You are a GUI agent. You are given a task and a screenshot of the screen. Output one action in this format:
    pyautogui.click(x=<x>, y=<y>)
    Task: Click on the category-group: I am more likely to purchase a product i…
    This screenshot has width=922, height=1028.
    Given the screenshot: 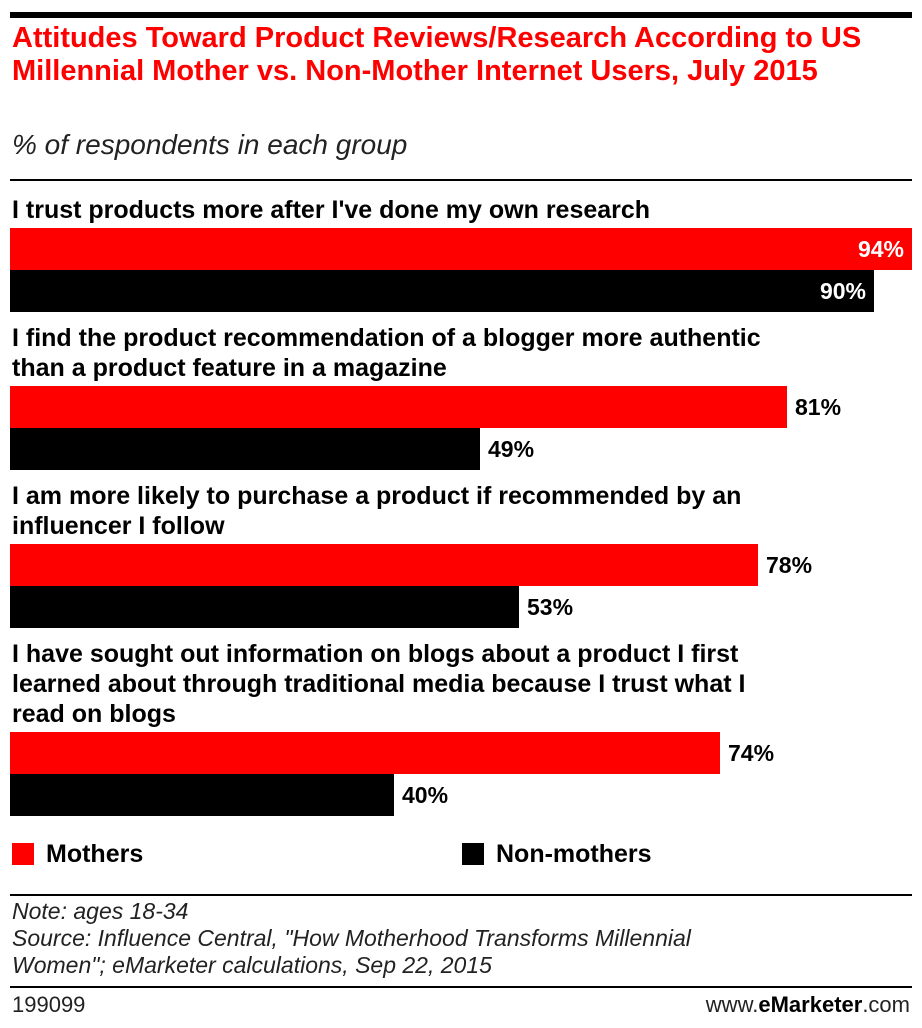 What is the action you would take?
    pyautogui.click(x=411, y=555)
    